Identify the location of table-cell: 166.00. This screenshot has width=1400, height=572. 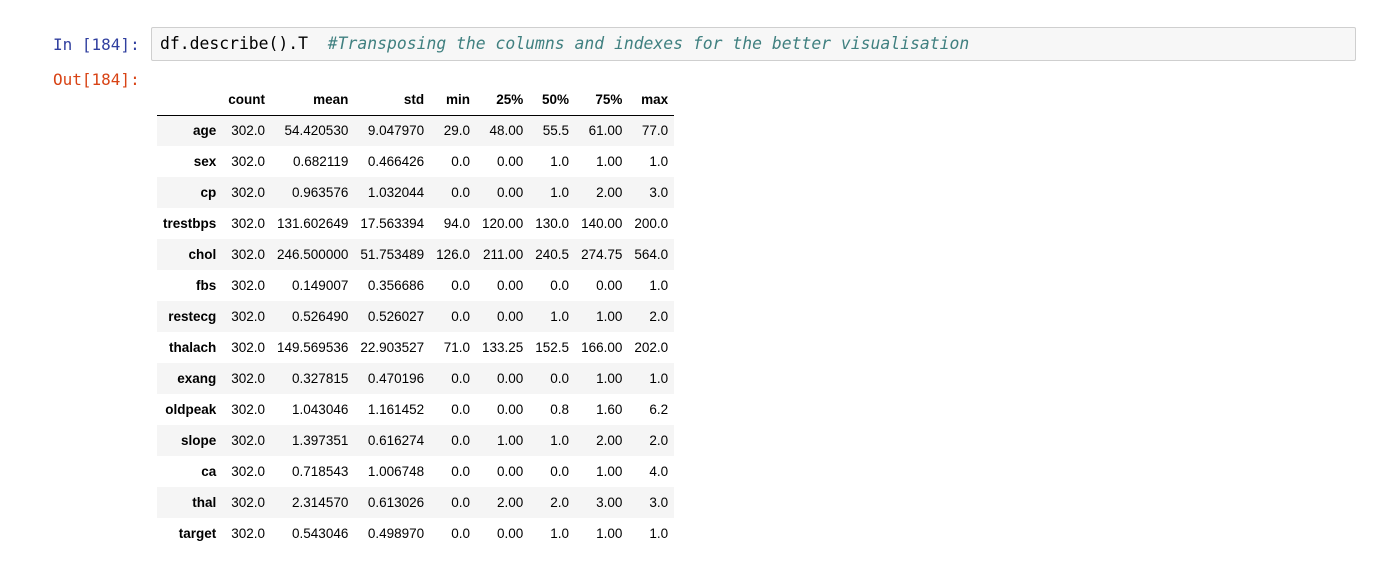
(602, 347).